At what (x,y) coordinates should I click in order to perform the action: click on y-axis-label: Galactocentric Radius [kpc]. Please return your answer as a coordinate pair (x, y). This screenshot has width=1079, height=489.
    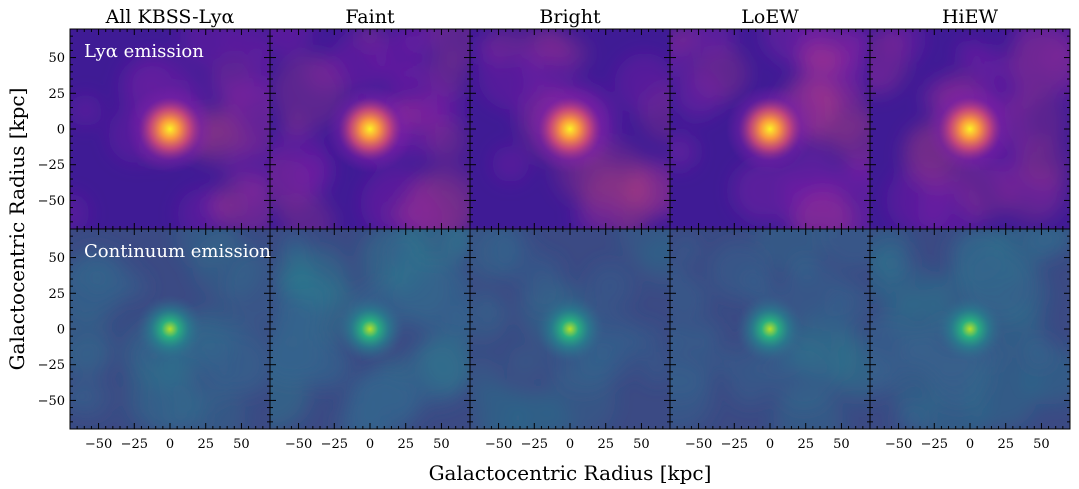
    Looking at the image, I should click on (17, 229).